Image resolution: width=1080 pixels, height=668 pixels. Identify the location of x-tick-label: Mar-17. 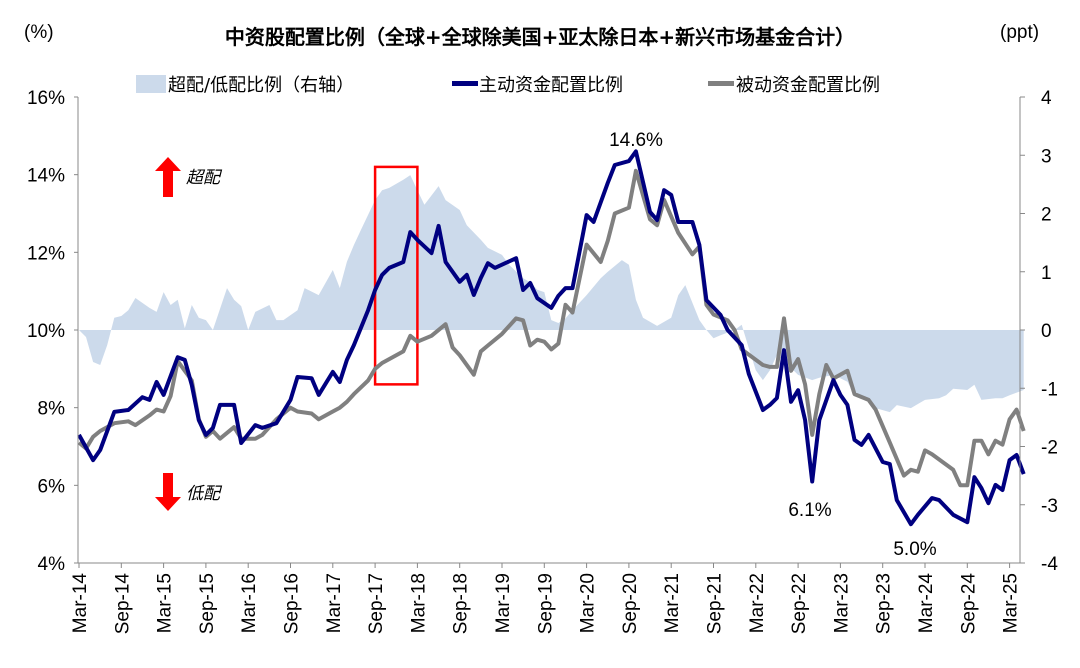
(334, 603).